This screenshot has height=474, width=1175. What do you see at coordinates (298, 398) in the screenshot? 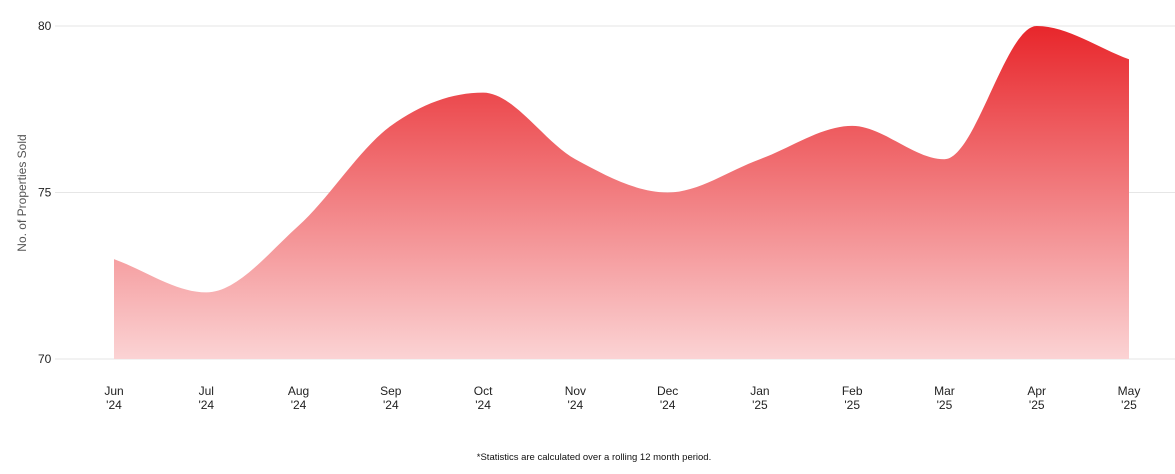
I see `x-tick-label: Aug '24` at bounding box center [298, 398].